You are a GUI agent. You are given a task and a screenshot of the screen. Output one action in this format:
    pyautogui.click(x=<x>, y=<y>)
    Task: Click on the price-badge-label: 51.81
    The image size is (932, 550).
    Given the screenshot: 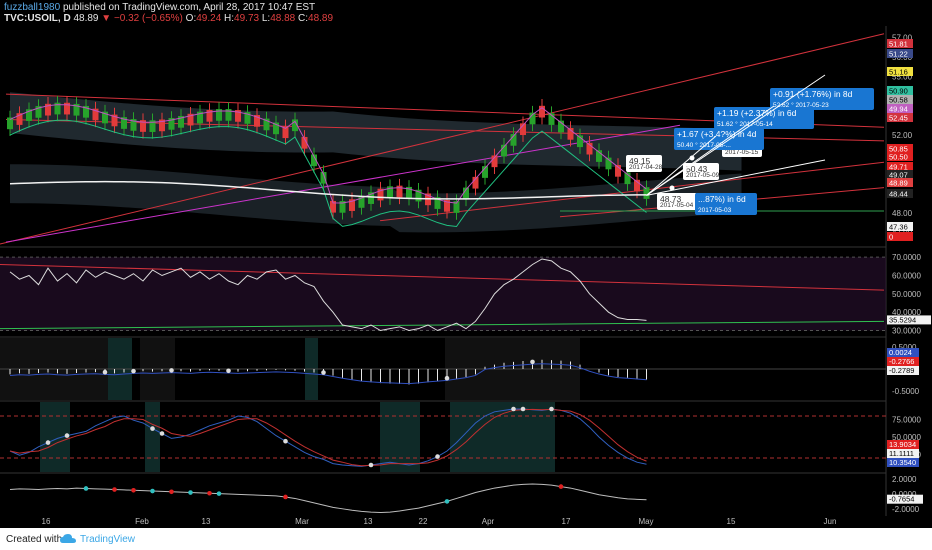 What is the action you would take?
    pyautogui.click(x=898, y=44)
    